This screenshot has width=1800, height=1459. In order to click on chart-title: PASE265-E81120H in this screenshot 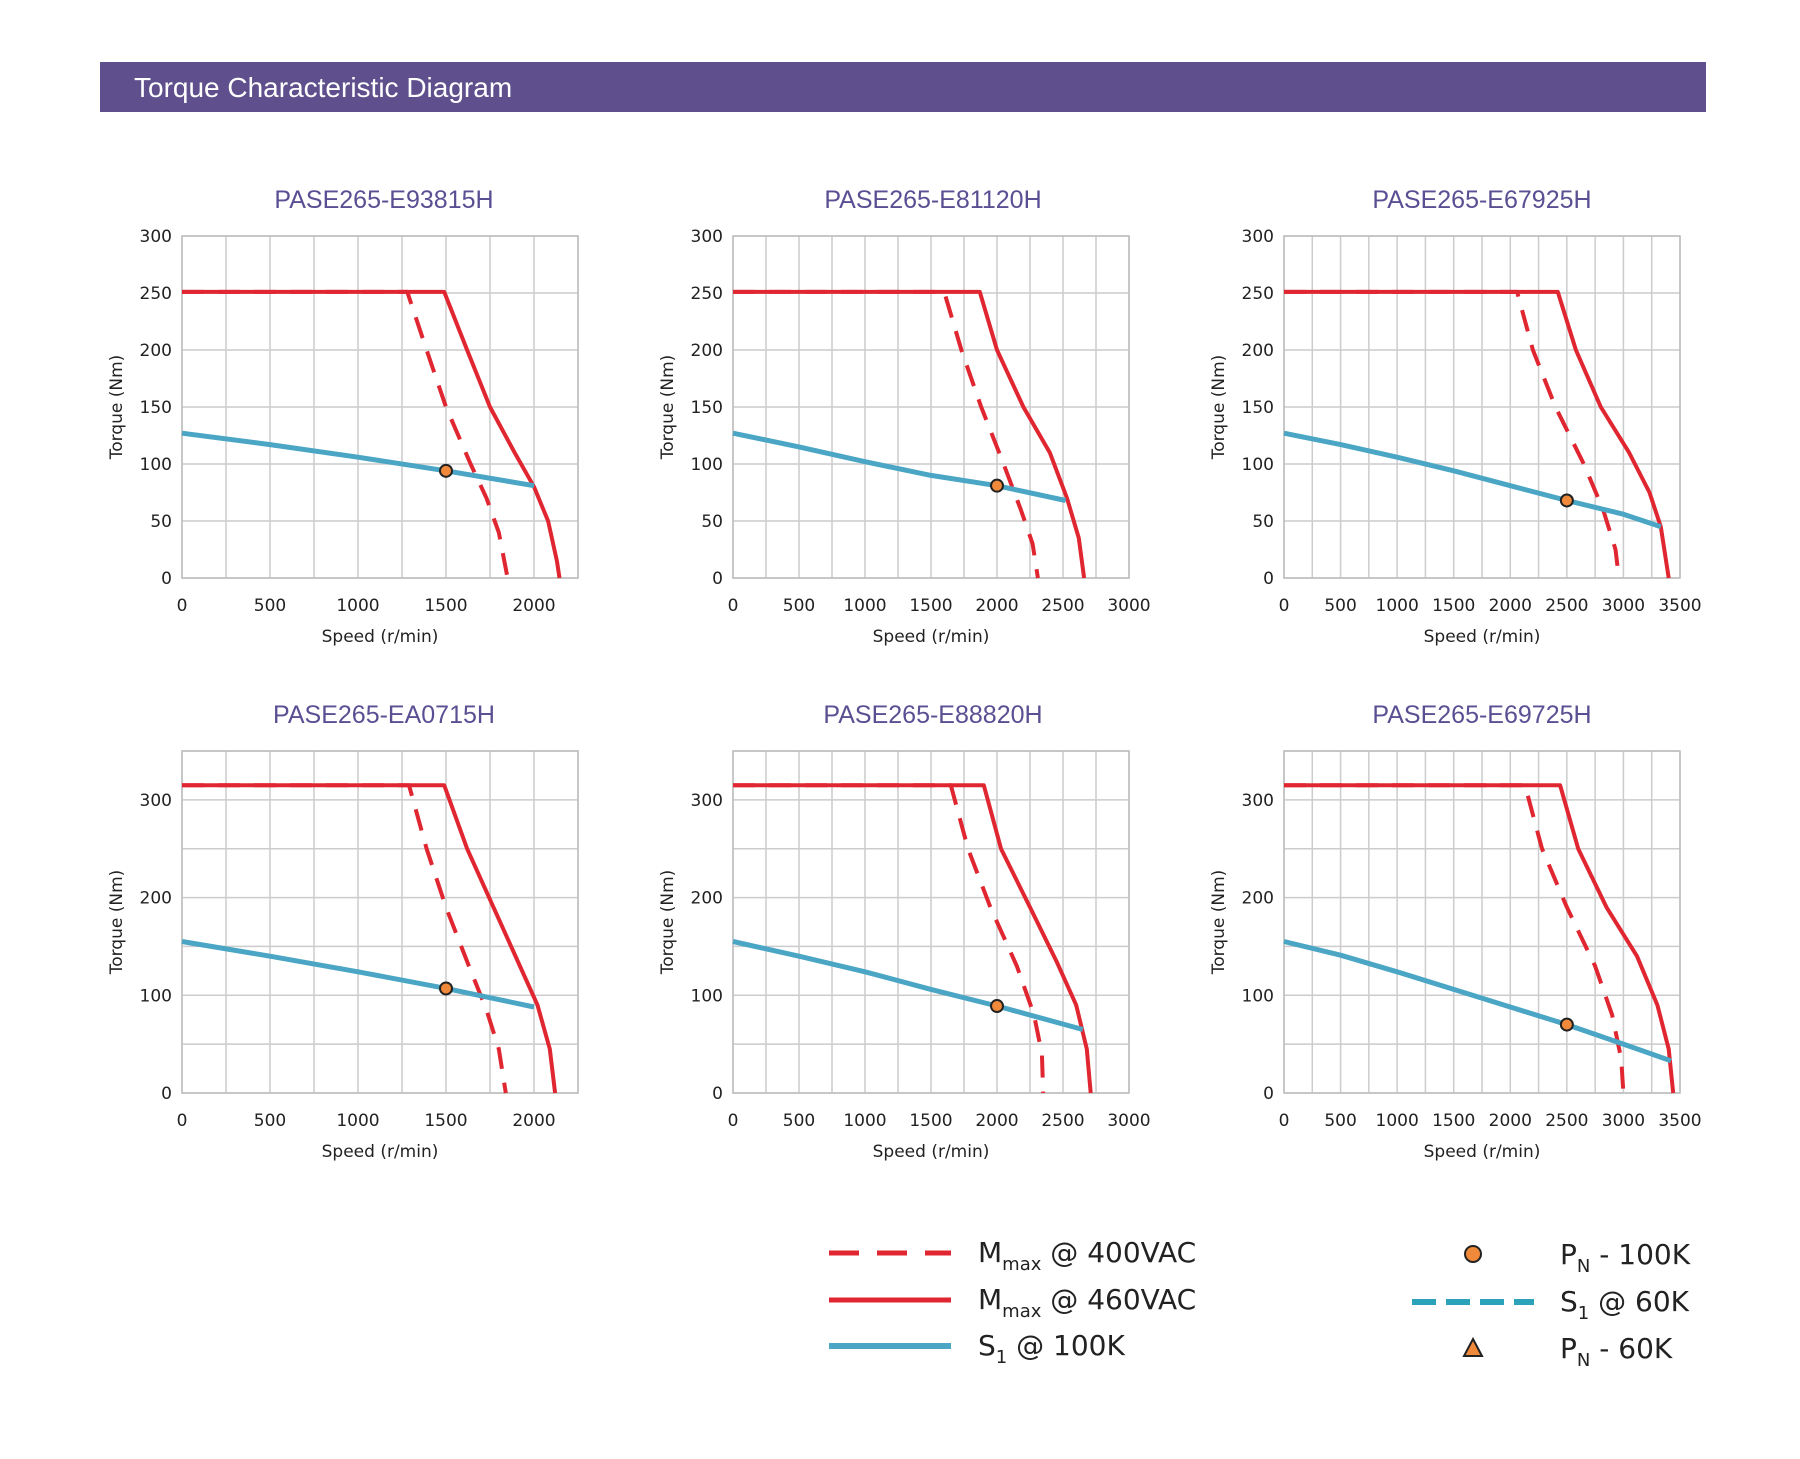, I will do `click(932, 200)`.